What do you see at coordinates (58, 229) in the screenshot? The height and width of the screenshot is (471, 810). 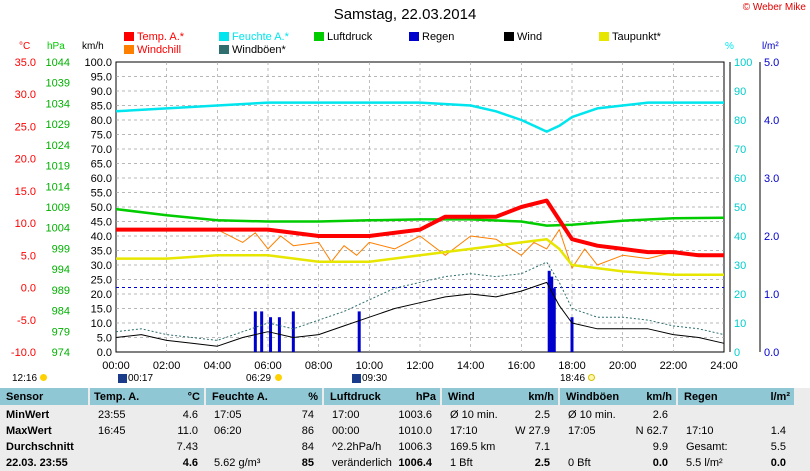 I see `hpa-tick-label: 1004` at bounding box center [58, 229].